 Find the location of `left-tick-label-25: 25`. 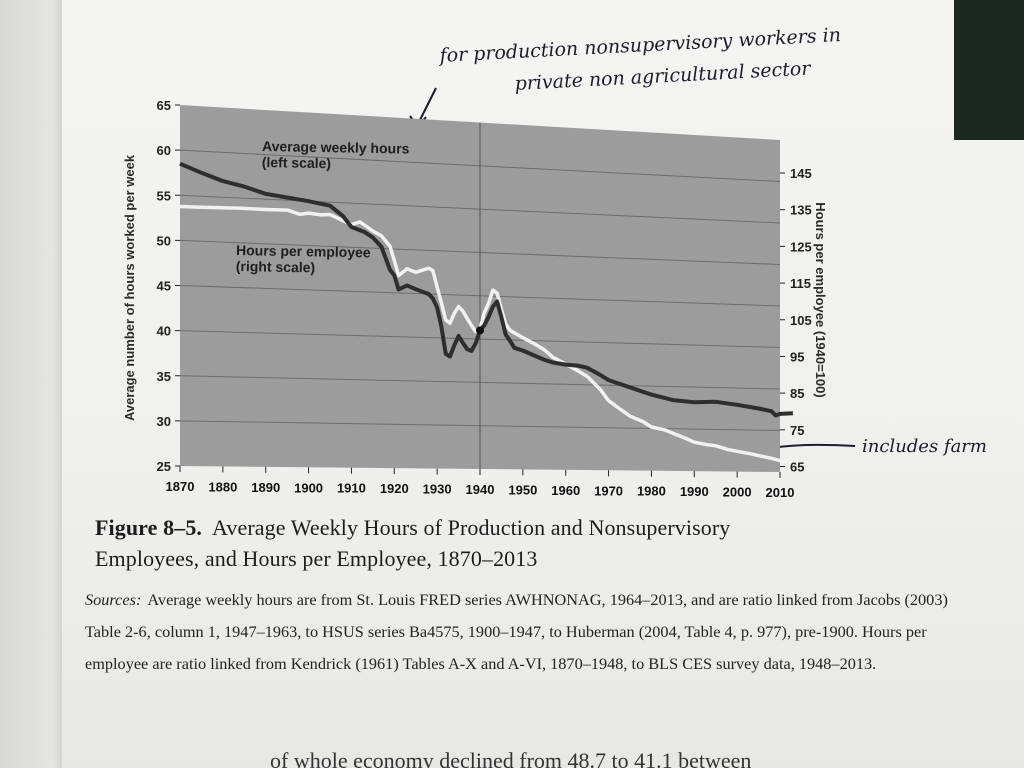

left-tick-label-25: 25 is located at coordinates (164, 466).